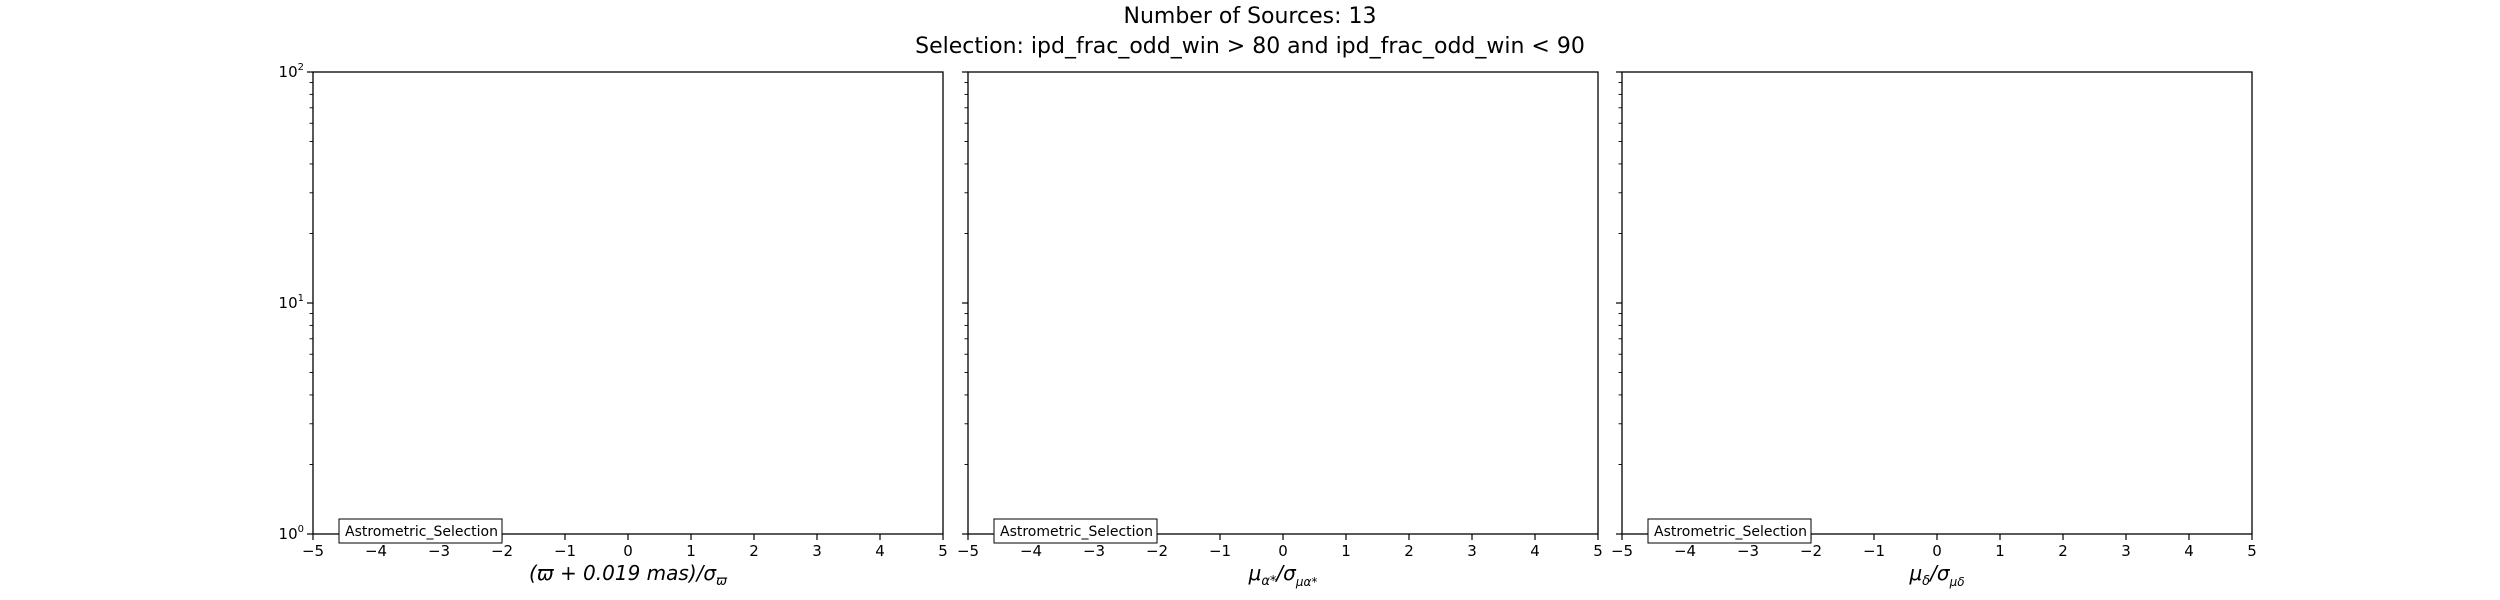 The height and width of the screenshot is (600, 2500). What do you see at coordinates (628, 575) in the screenshot?
I see `x-axis-label: (ϖ + 0.019 mas)/σϖ` at bounding box center [628, 575].